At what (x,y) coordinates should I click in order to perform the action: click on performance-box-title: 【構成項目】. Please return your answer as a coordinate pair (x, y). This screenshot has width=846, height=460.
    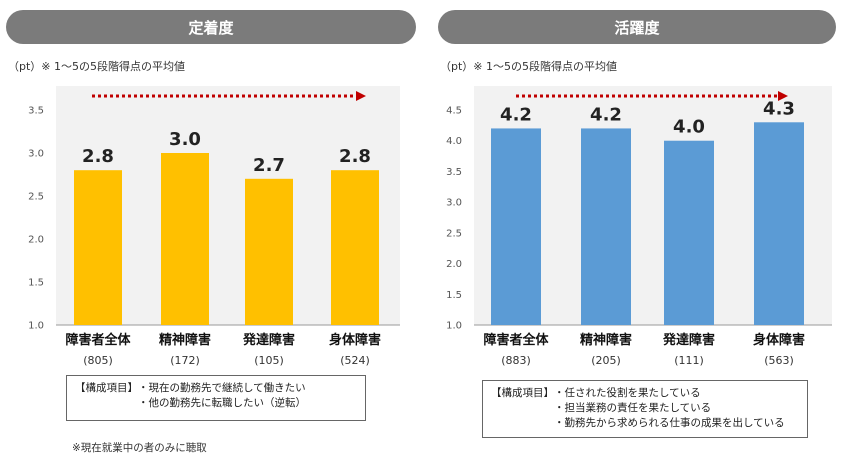
    Looking at the image, I should click on (522, 393).